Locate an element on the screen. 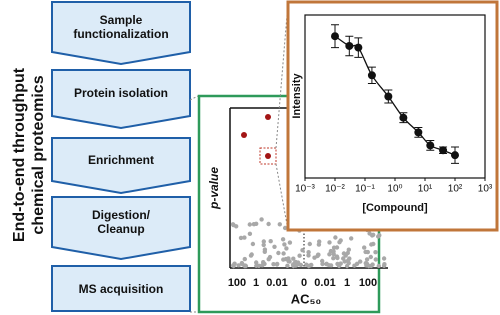  y-label: Intensity is located at coordinates (297, 96).